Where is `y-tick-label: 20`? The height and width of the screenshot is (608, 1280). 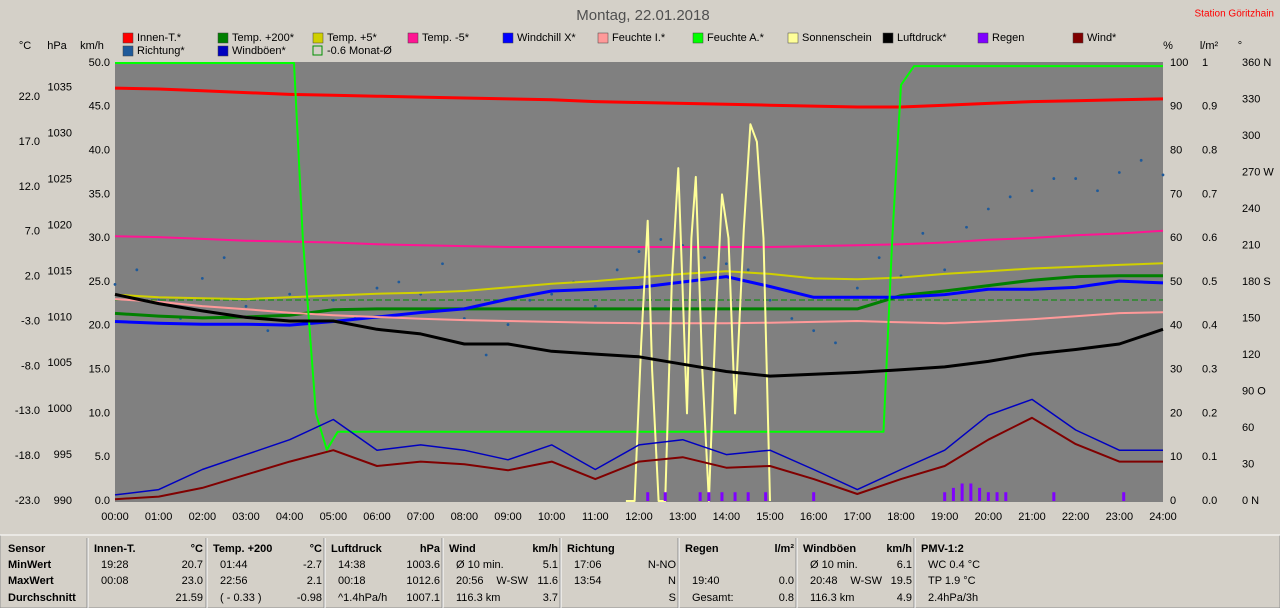
y-tick-label: 20 is located at coordinates (1176, 413).